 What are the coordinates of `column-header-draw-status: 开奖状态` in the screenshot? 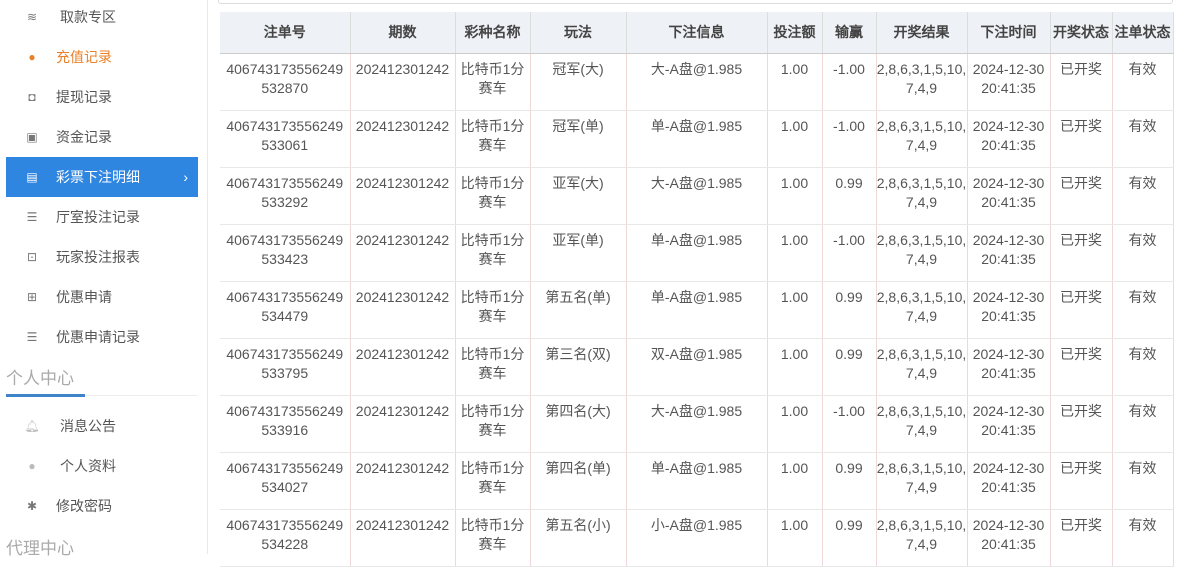 It's located at (1081, 33).